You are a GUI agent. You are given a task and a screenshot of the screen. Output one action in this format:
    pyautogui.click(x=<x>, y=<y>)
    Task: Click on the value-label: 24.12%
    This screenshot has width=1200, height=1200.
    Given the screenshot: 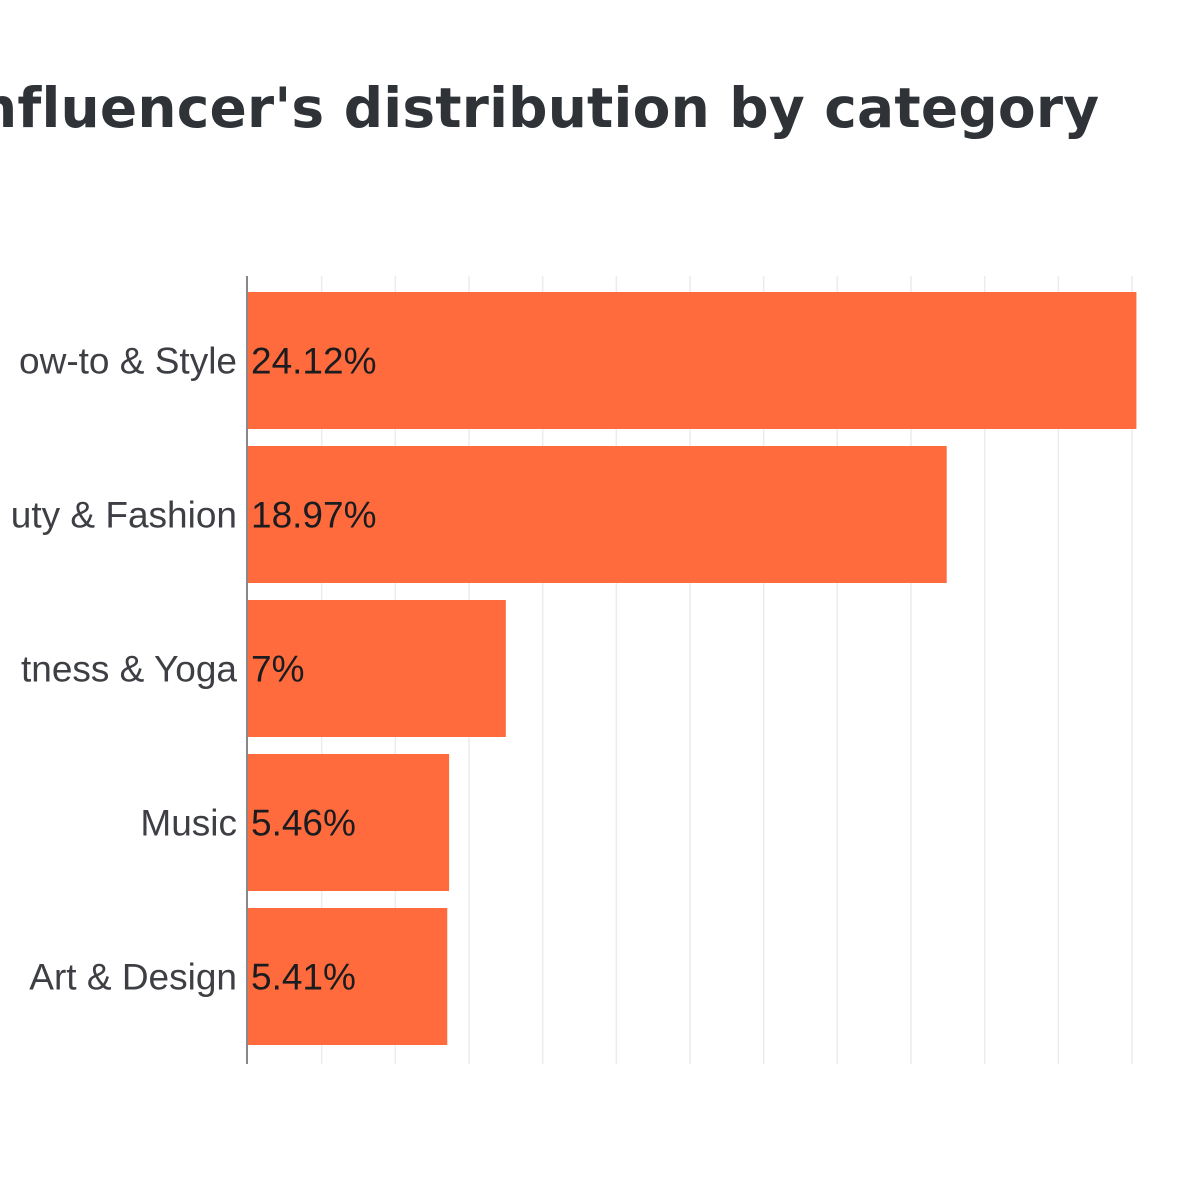 What is the action you would take?
    pyautogui.click(x=314, y=361)
    